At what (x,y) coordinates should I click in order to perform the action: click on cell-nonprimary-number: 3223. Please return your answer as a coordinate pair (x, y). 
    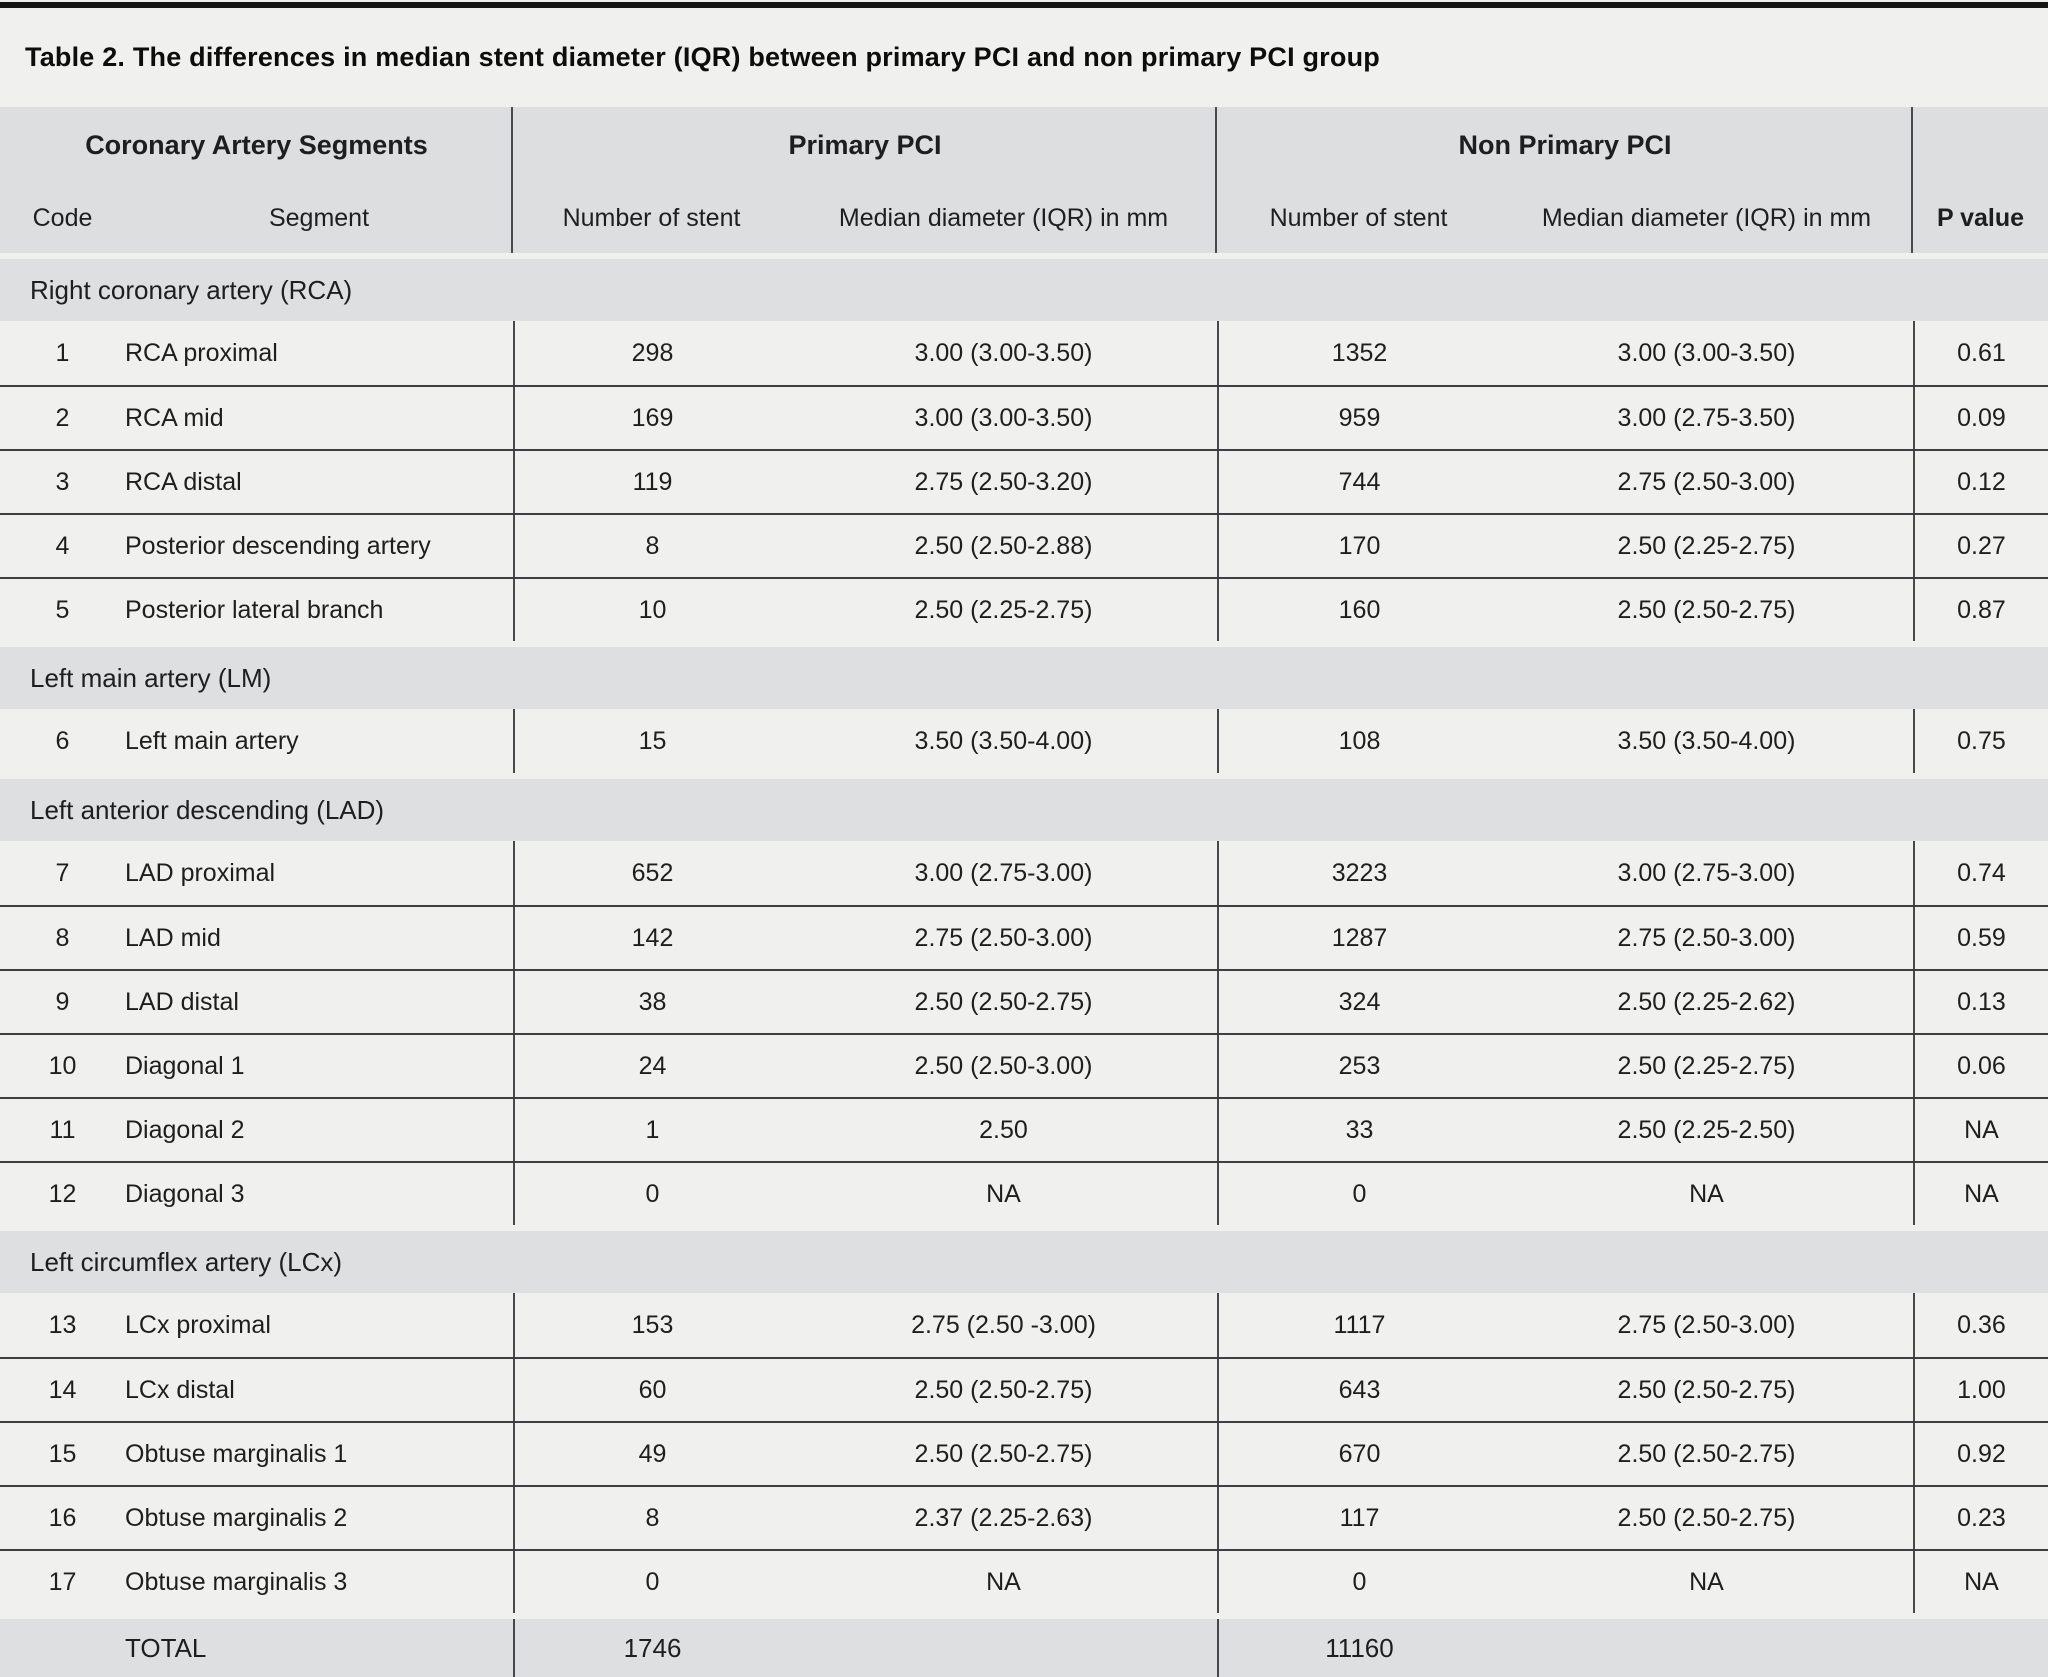
    Looking at the image, I should click on (1358, 873).